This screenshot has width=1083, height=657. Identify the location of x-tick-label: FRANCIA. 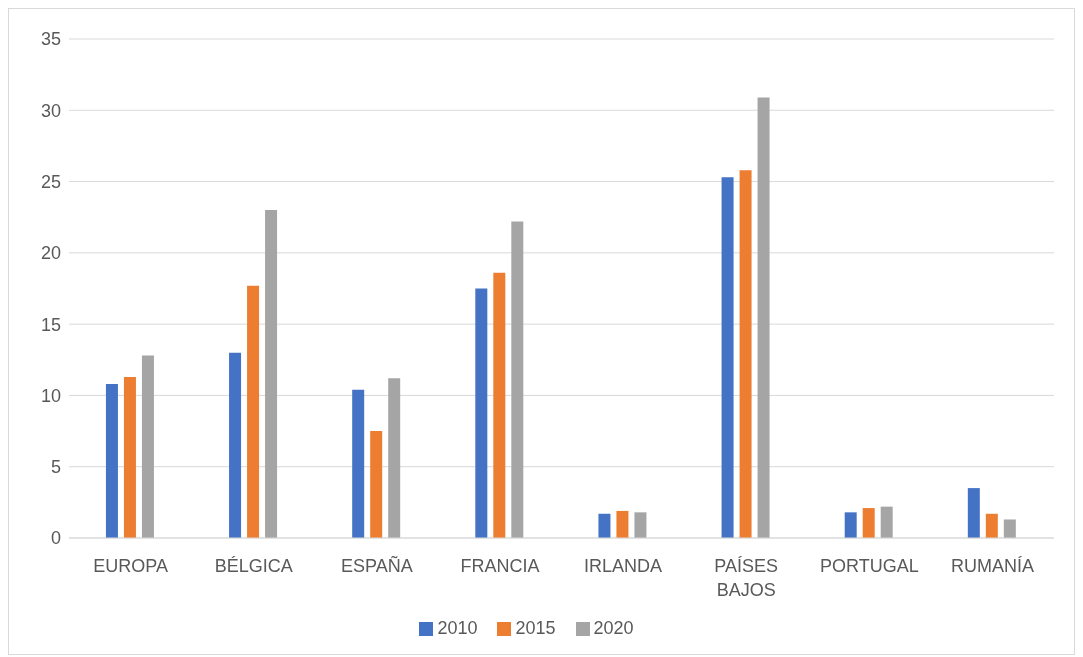
(500, 566).